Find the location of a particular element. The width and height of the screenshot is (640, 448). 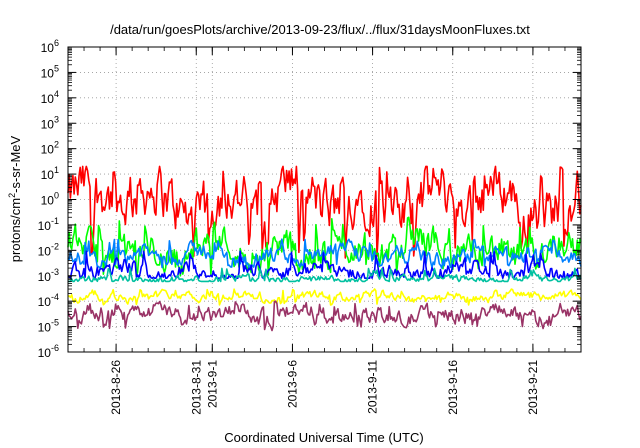

x-tick-label: 2013-8-31 is located at coordinates (196, 387).